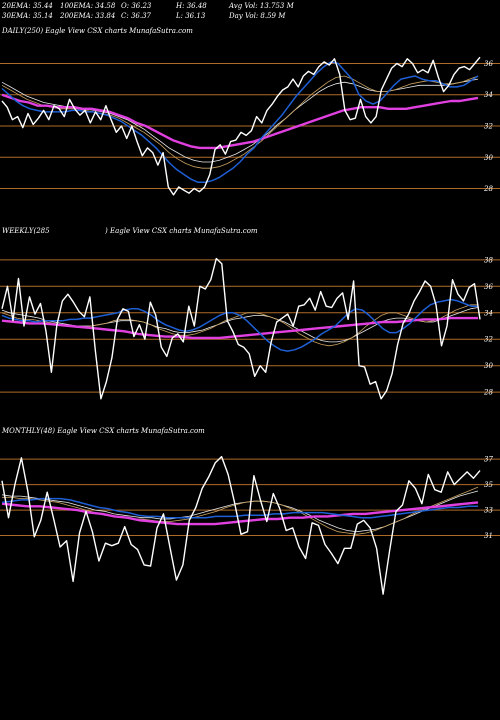 This screenshot has height=720, width=500. I want to click on weekly-ema-fast-line, so click(239, 325).